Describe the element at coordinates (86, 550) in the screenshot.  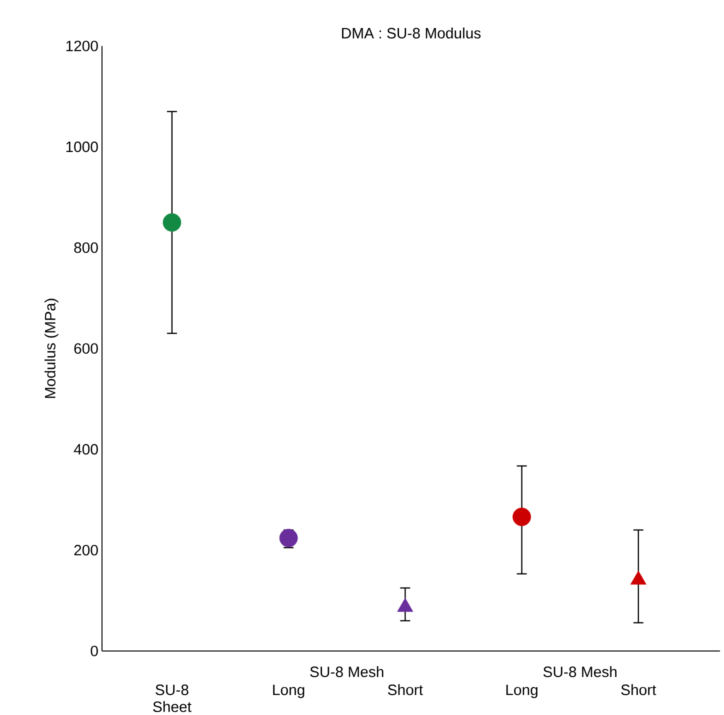
I see `y-tick-label: 200` at that location.